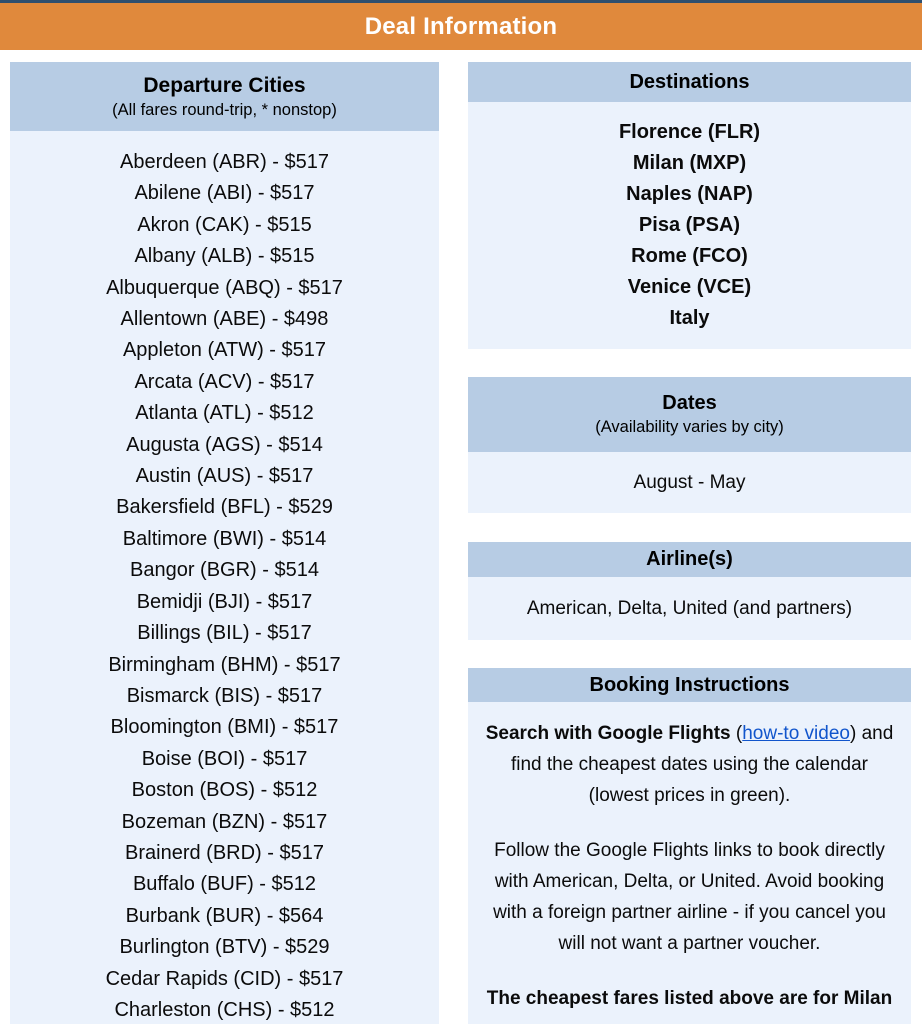 This screenshot has width=922, height=1024. What do you see at coordinates (224, 852) in the screenshot?
I see `departure-city-item: Brainerd (BRD) - $517` at bounding box center [224, 852].